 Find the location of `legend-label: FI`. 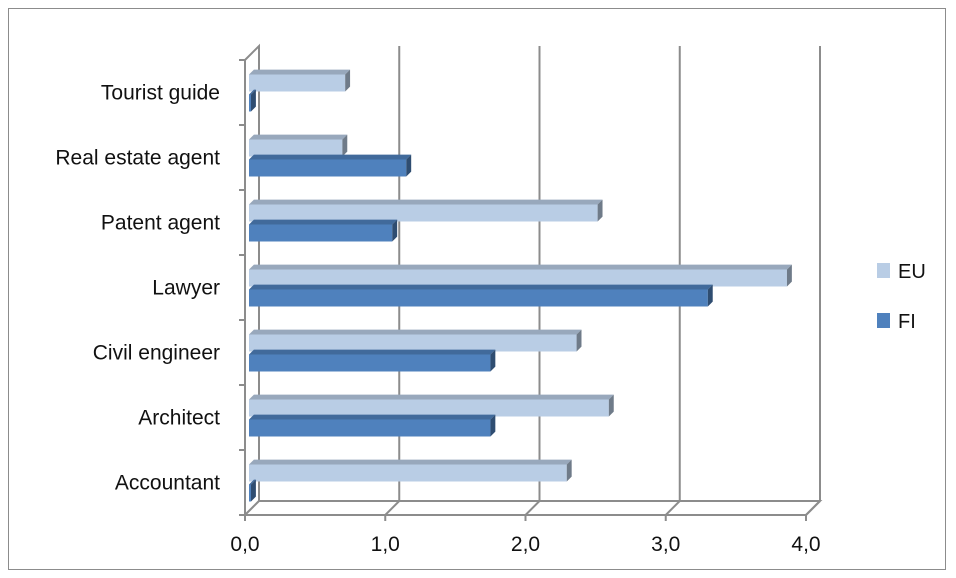

legend-label: FI is located at coordinates (907, 322).